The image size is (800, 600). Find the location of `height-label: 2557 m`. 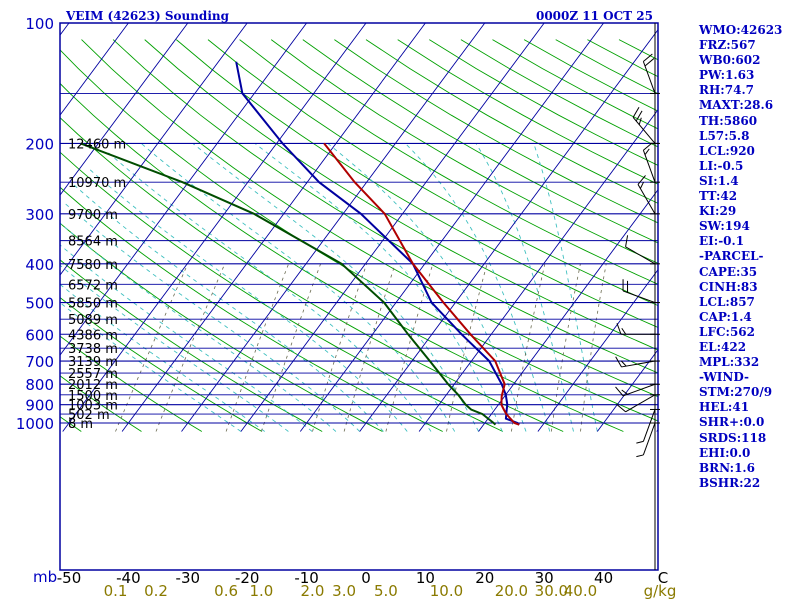

height-label: 2557 m is located at coordinates (93, 374).